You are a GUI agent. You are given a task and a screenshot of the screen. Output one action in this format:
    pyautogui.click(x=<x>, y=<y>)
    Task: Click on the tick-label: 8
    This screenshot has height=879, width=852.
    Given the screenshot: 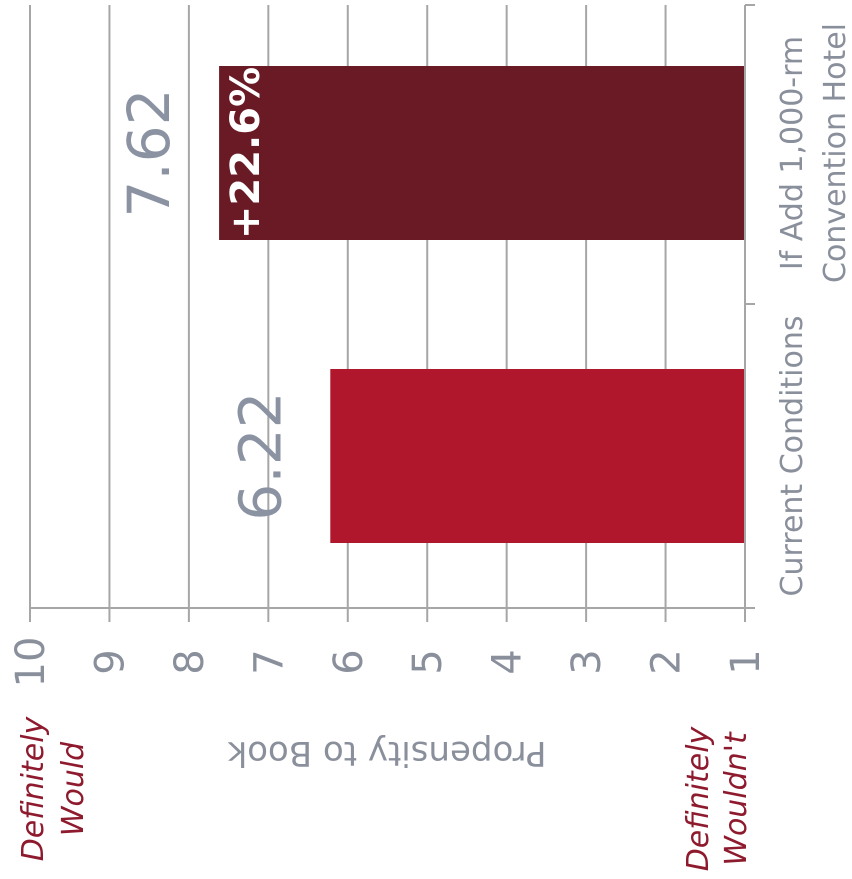 What is the action you would take?
    pyautogui.click(x=190, y=661)
    